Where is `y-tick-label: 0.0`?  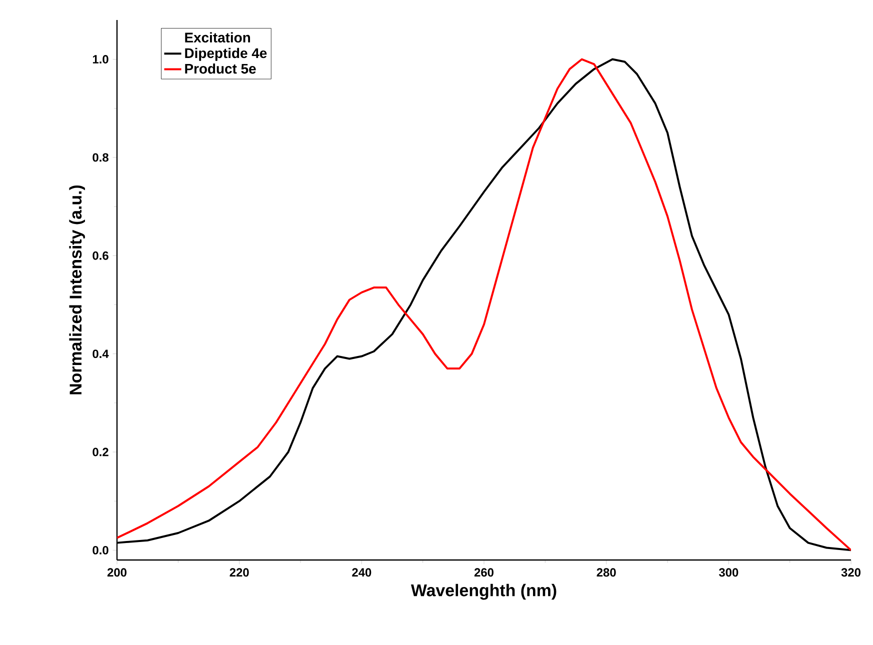
y-tick-label: 0.0 is located at coordinates (100, 550).